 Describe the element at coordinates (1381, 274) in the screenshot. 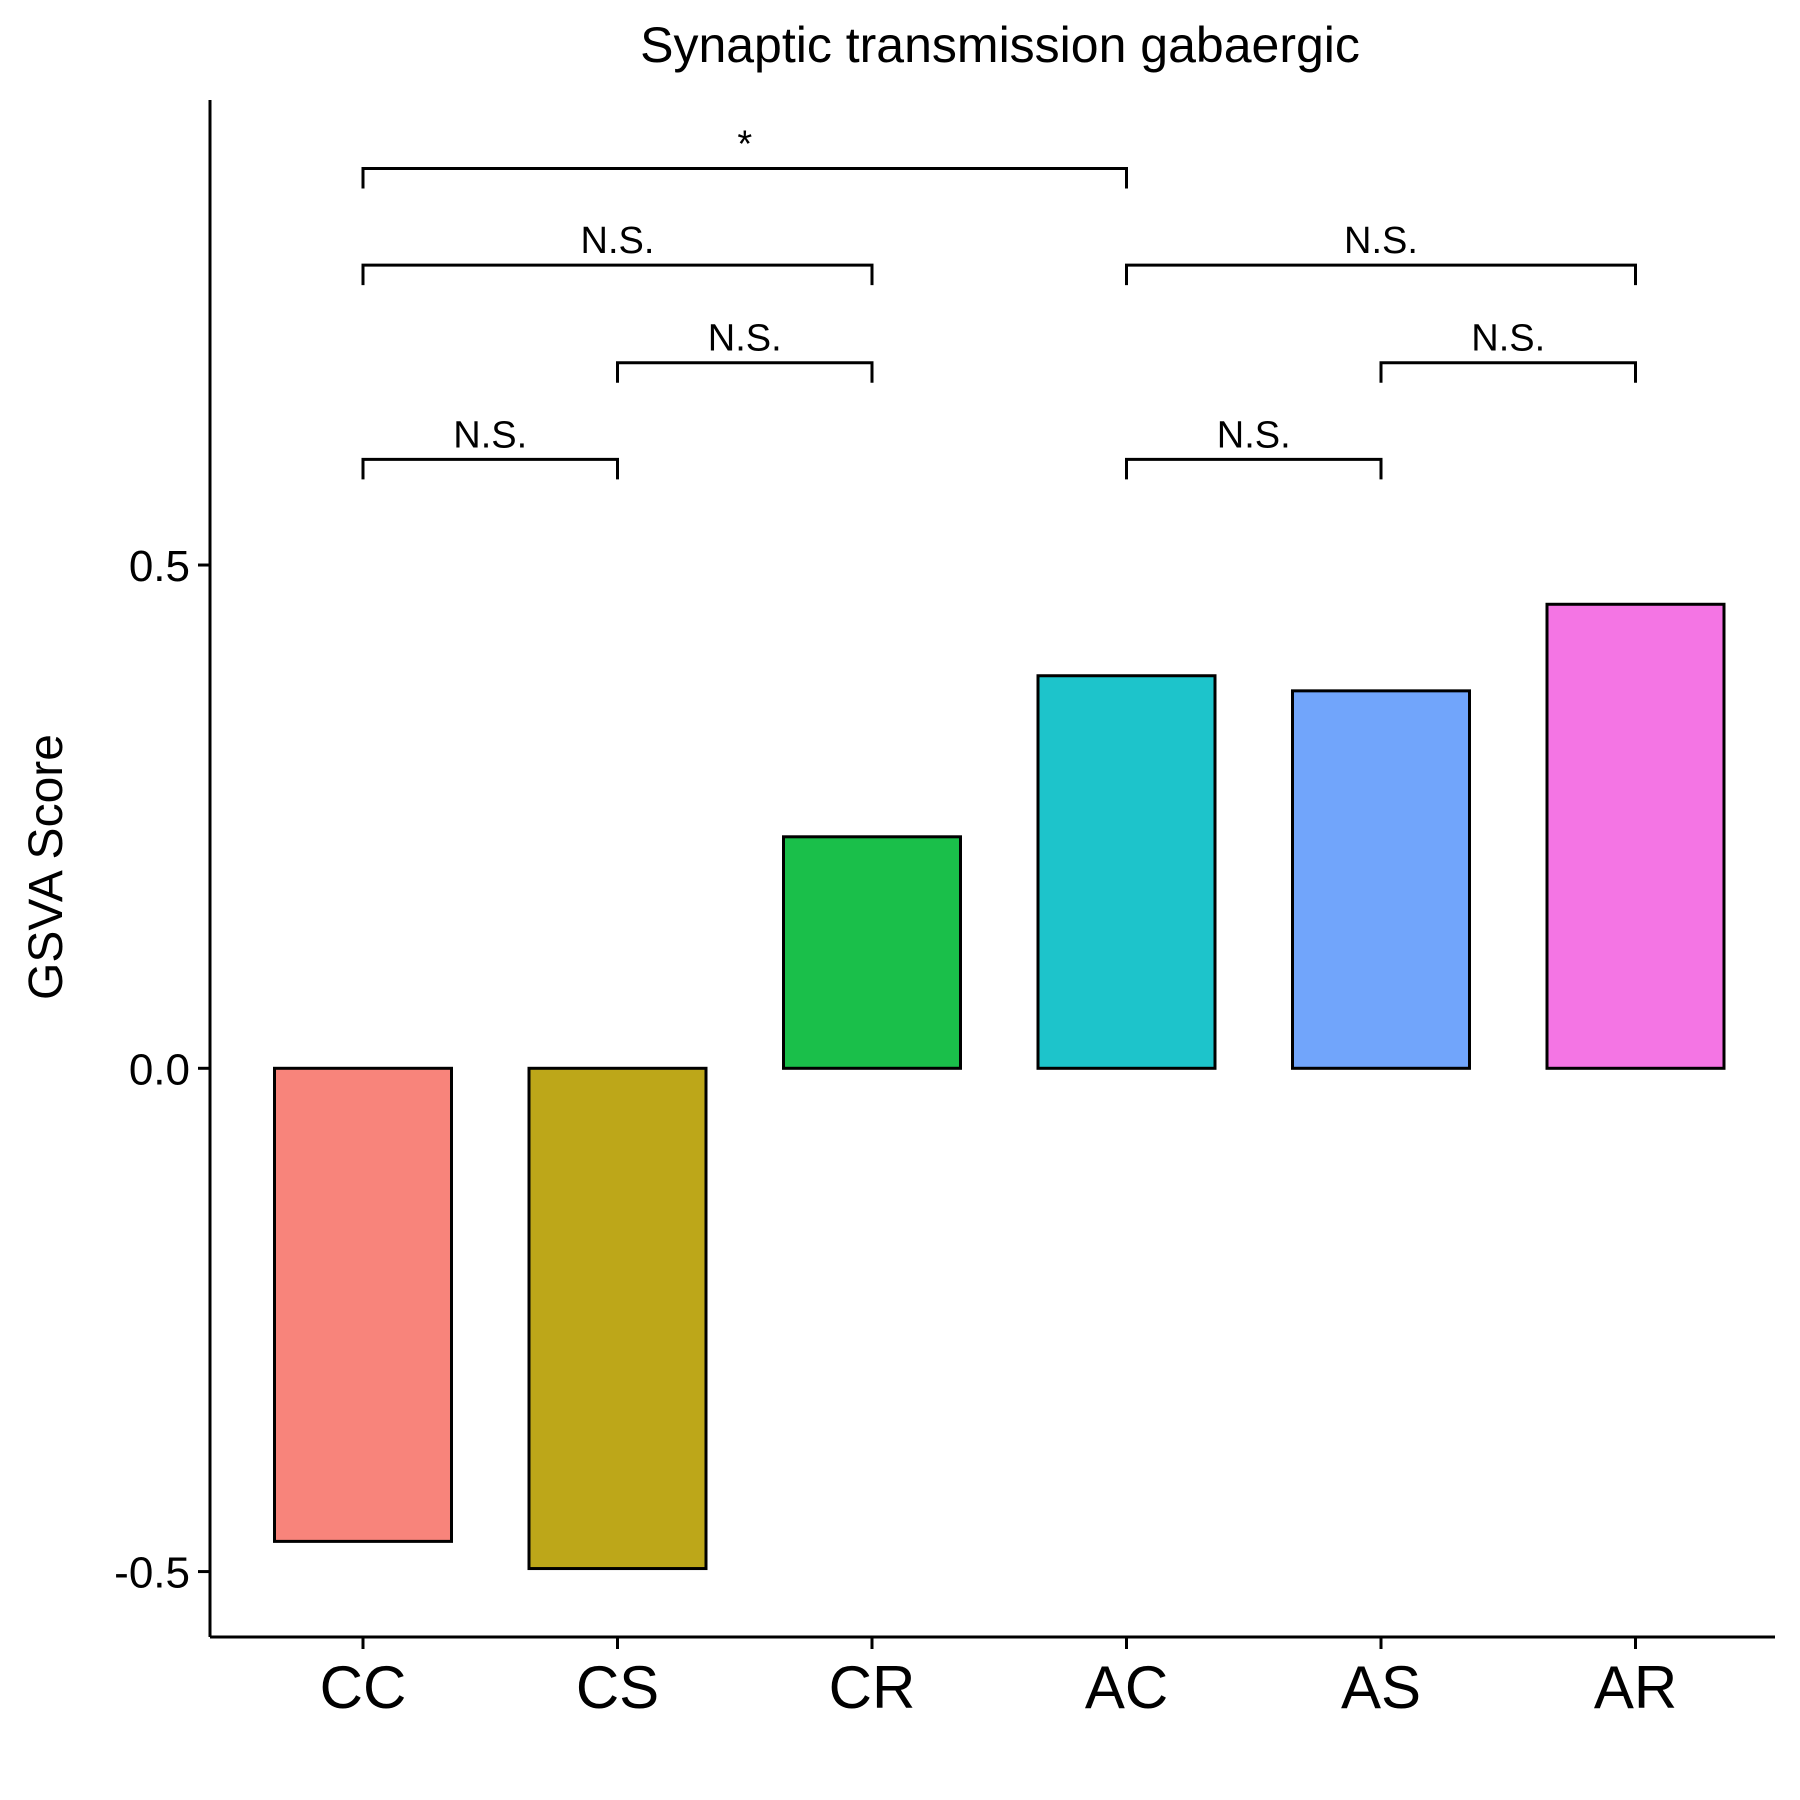

I see `bracket-ac-ar` at that location.